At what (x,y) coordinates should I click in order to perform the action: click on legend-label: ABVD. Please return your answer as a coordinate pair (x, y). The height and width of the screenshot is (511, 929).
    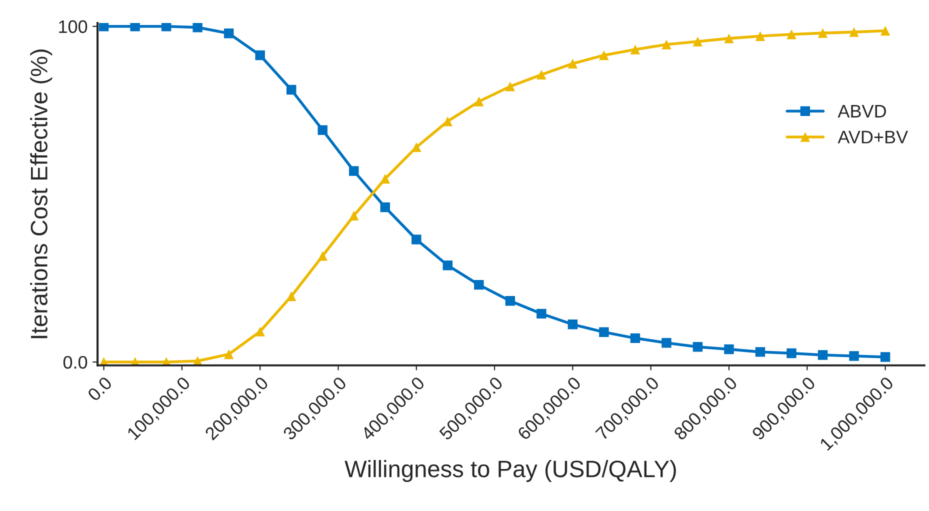
    Looking at the image, I should click on (862, 111).